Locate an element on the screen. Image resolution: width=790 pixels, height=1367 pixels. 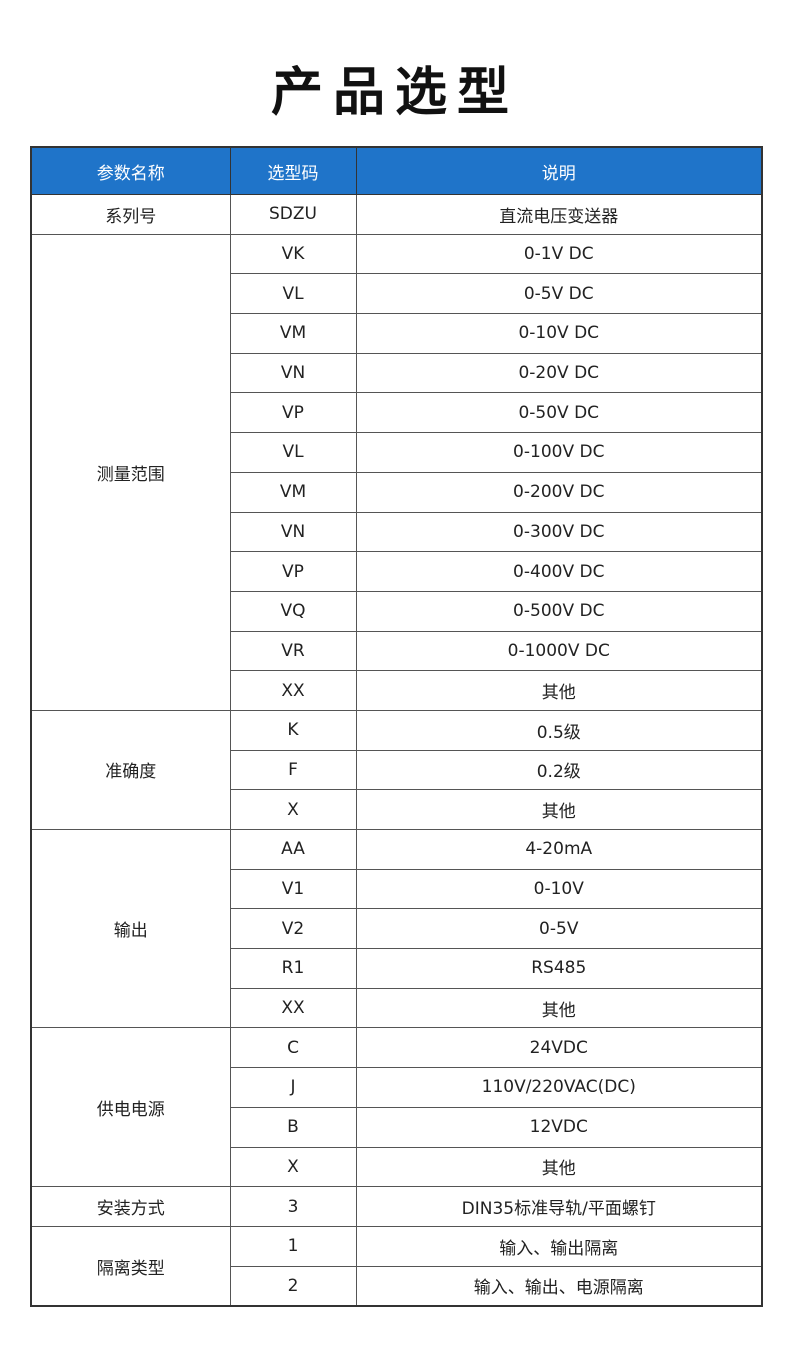
code-cell: K is located at coordinates (293, 730).